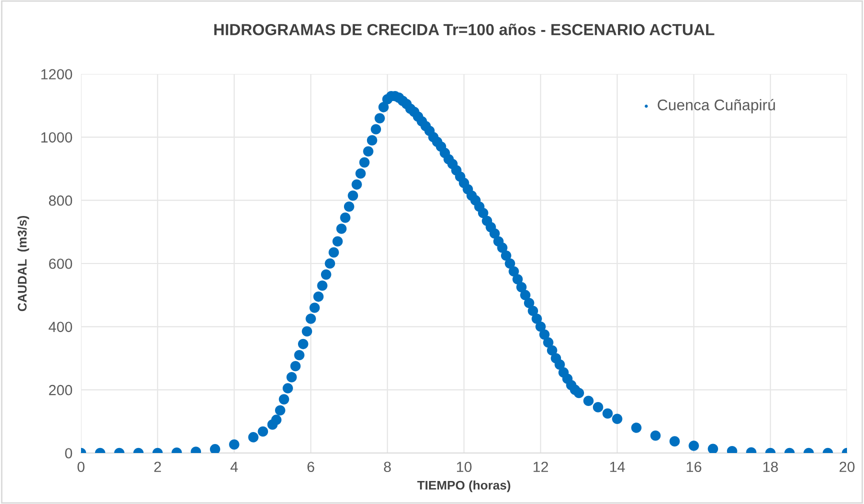 This screenshot has height=504, width=864. What do you see at coordinates (770, 467) in the screenshot?
I see `x-tick-label: 18` at bounding box center [770, 467].